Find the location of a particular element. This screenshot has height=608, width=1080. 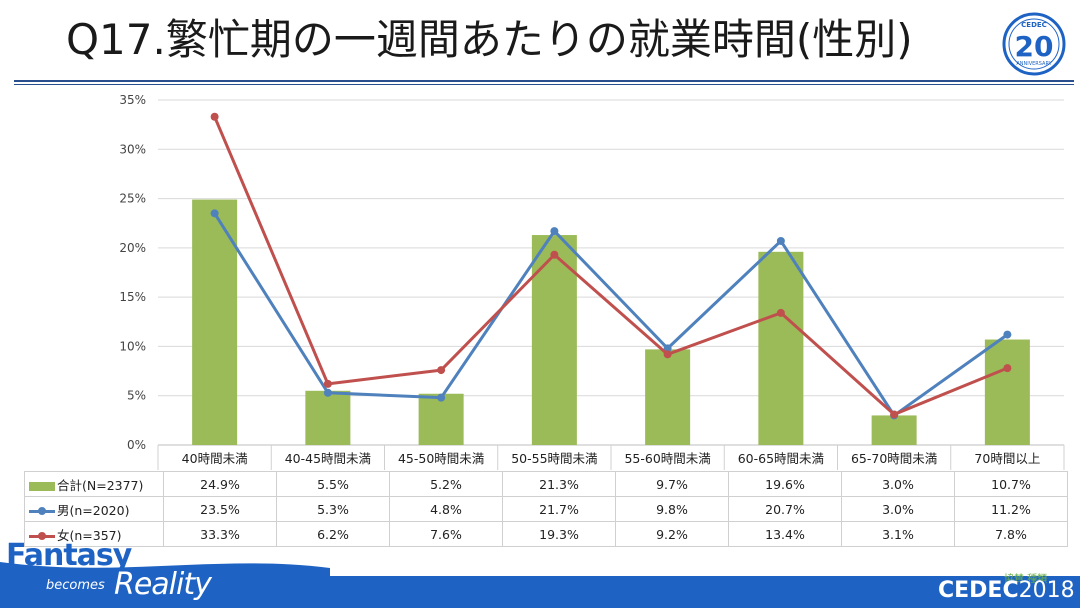

y-tick-label: 0% is located at coordinates (136, 445).